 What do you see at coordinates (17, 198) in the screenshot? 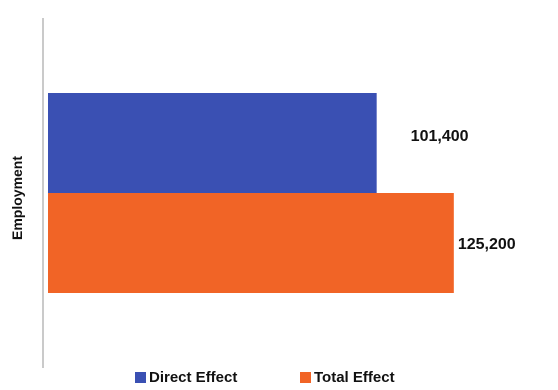
I see `axis-label-employment: Employment` at bounding box center [17, 198].